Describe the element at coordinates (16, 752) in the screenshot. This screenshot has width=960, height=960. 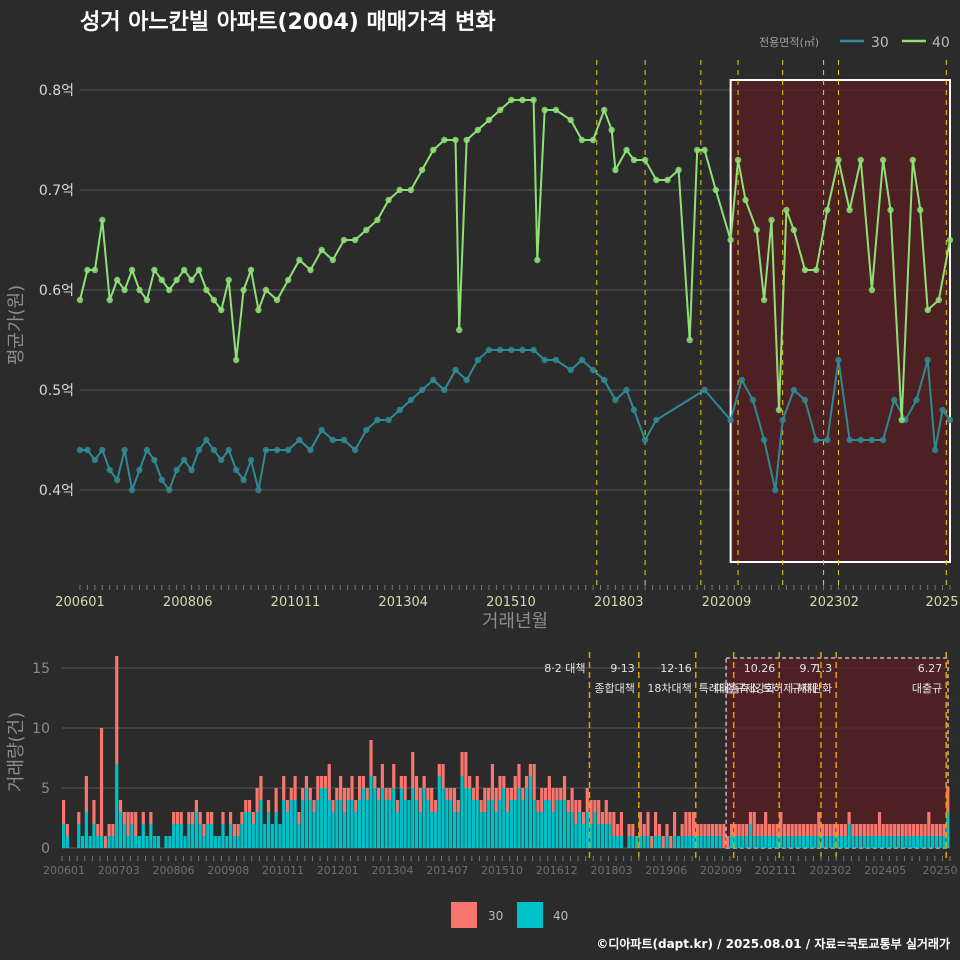
I see `volume-y-axis-title: 거래량(건)` at that location.